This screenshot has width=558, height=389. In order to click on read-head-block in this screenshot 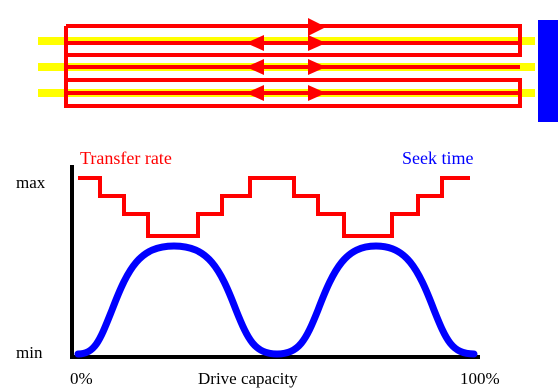, I will do `click(548, 71)`.